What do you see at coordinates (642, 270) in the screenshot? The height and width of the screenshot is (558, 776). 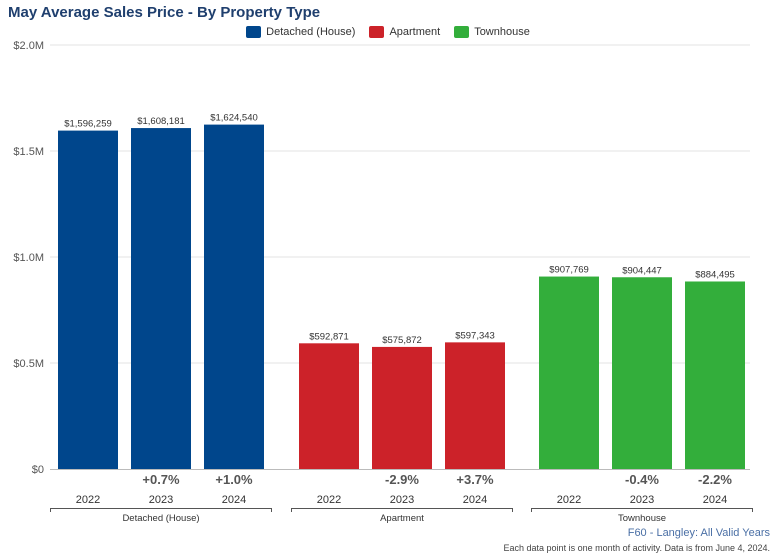 I see `data-label: $904,447` at bounding box center [642, 270].